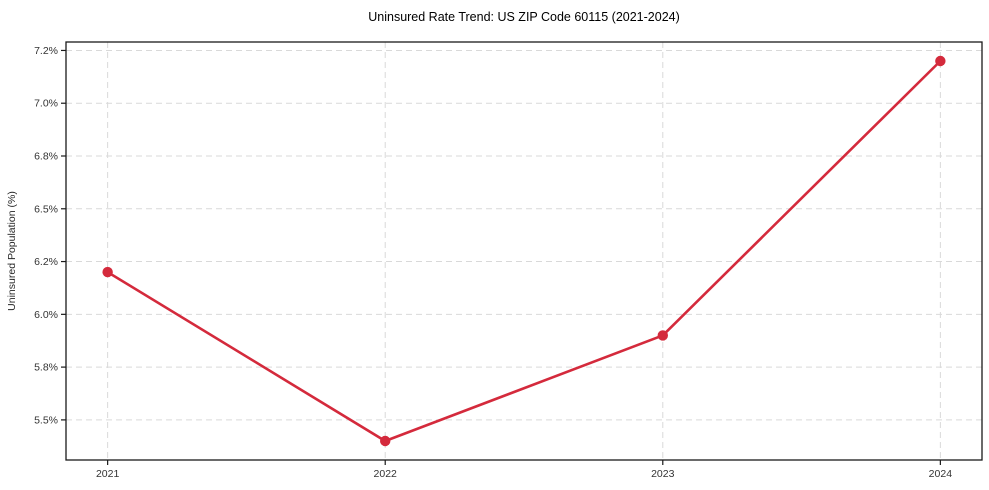 The width and height of the screenshot is (989, 490). Describe the element at coordinates (46, 315) in the screenshot. I see `y-tick-label: 6.0%` at that location.